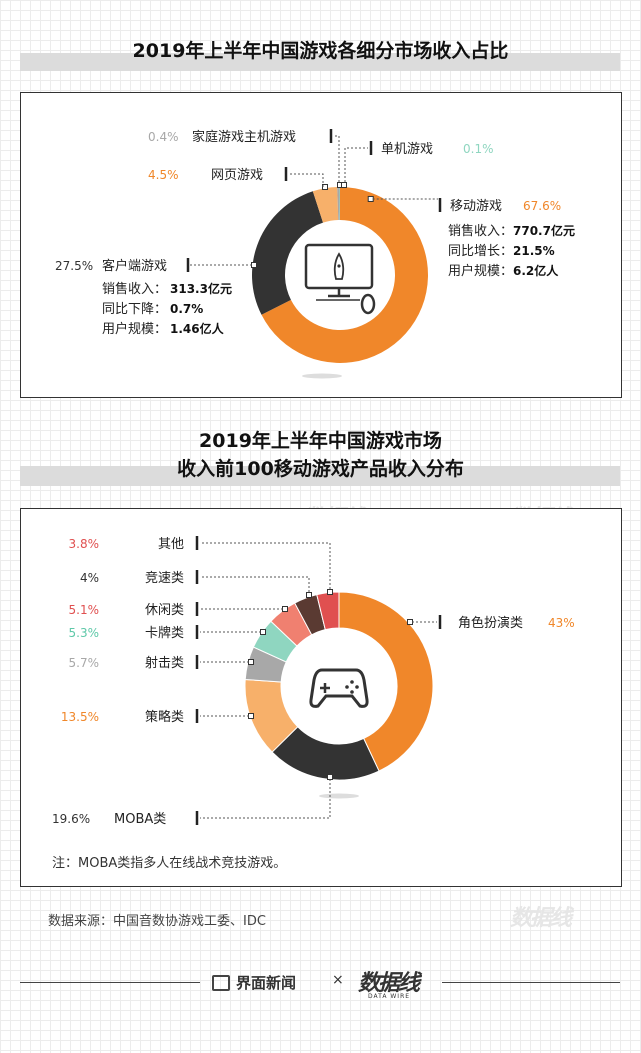 Image resolution: width=641 pixels, height=1053 pixels. What do you see at coordinates (201, 288) in the screenshot?
I see `detail-value: 313.3亿元` at bounding box center [201, 288].